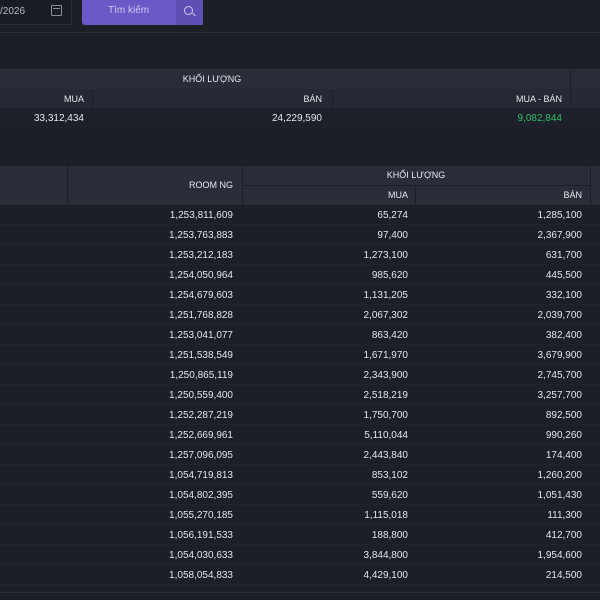  Describe the element at coordinates (386, 515) in the screenshot. I see `mua-value: 1,115,018` at that location.